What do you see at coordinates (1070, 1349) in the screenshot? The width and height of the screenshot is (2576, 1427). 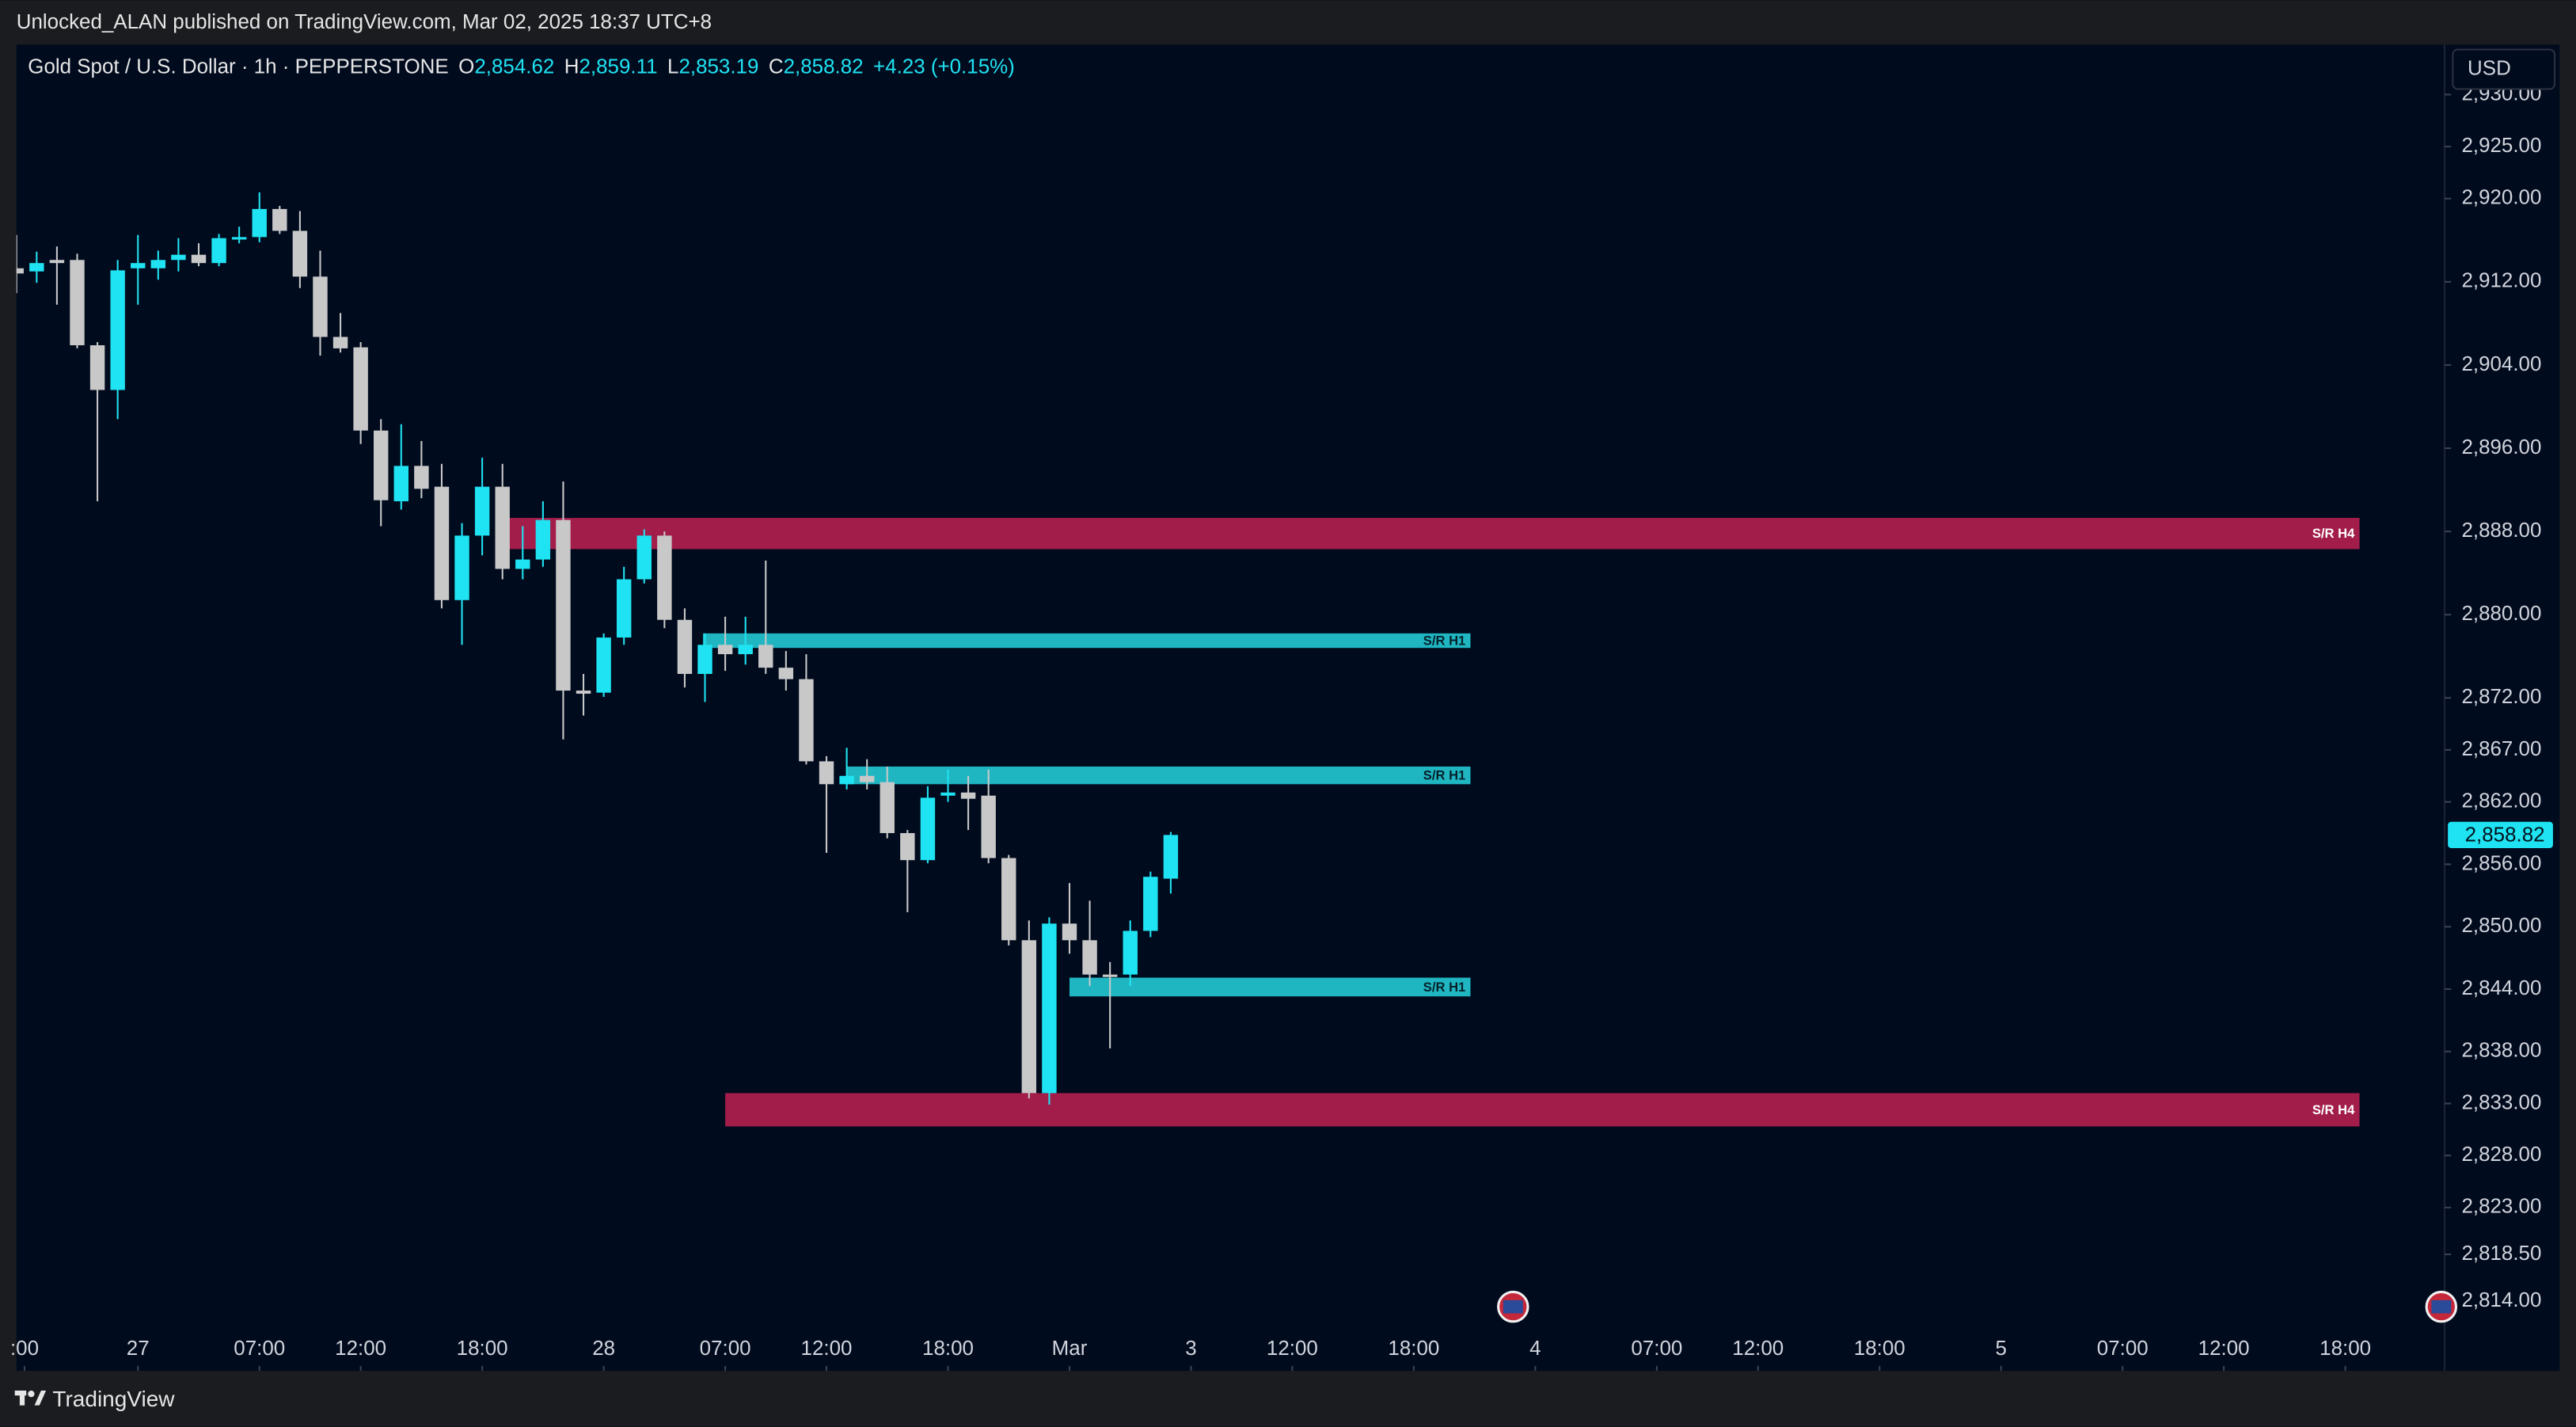 I see `x-tick-label: Mar` at bounding box center [1070, 1349].